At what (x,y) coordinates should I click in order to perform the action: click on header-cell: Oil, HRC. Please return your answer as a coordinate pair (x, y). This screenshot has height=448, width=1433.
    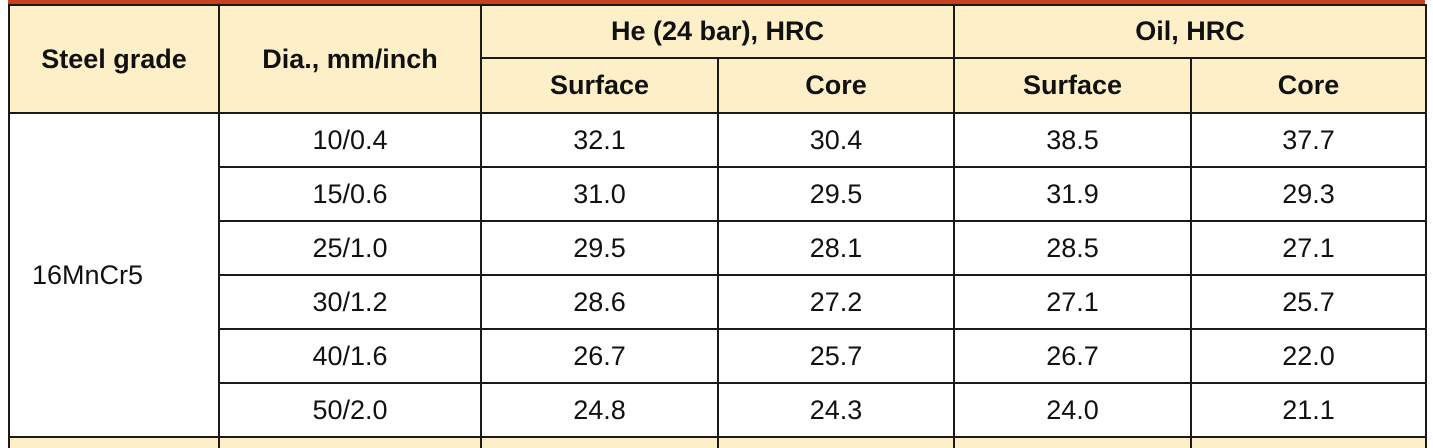
    Looking at the image, I should click on (1190, 31).